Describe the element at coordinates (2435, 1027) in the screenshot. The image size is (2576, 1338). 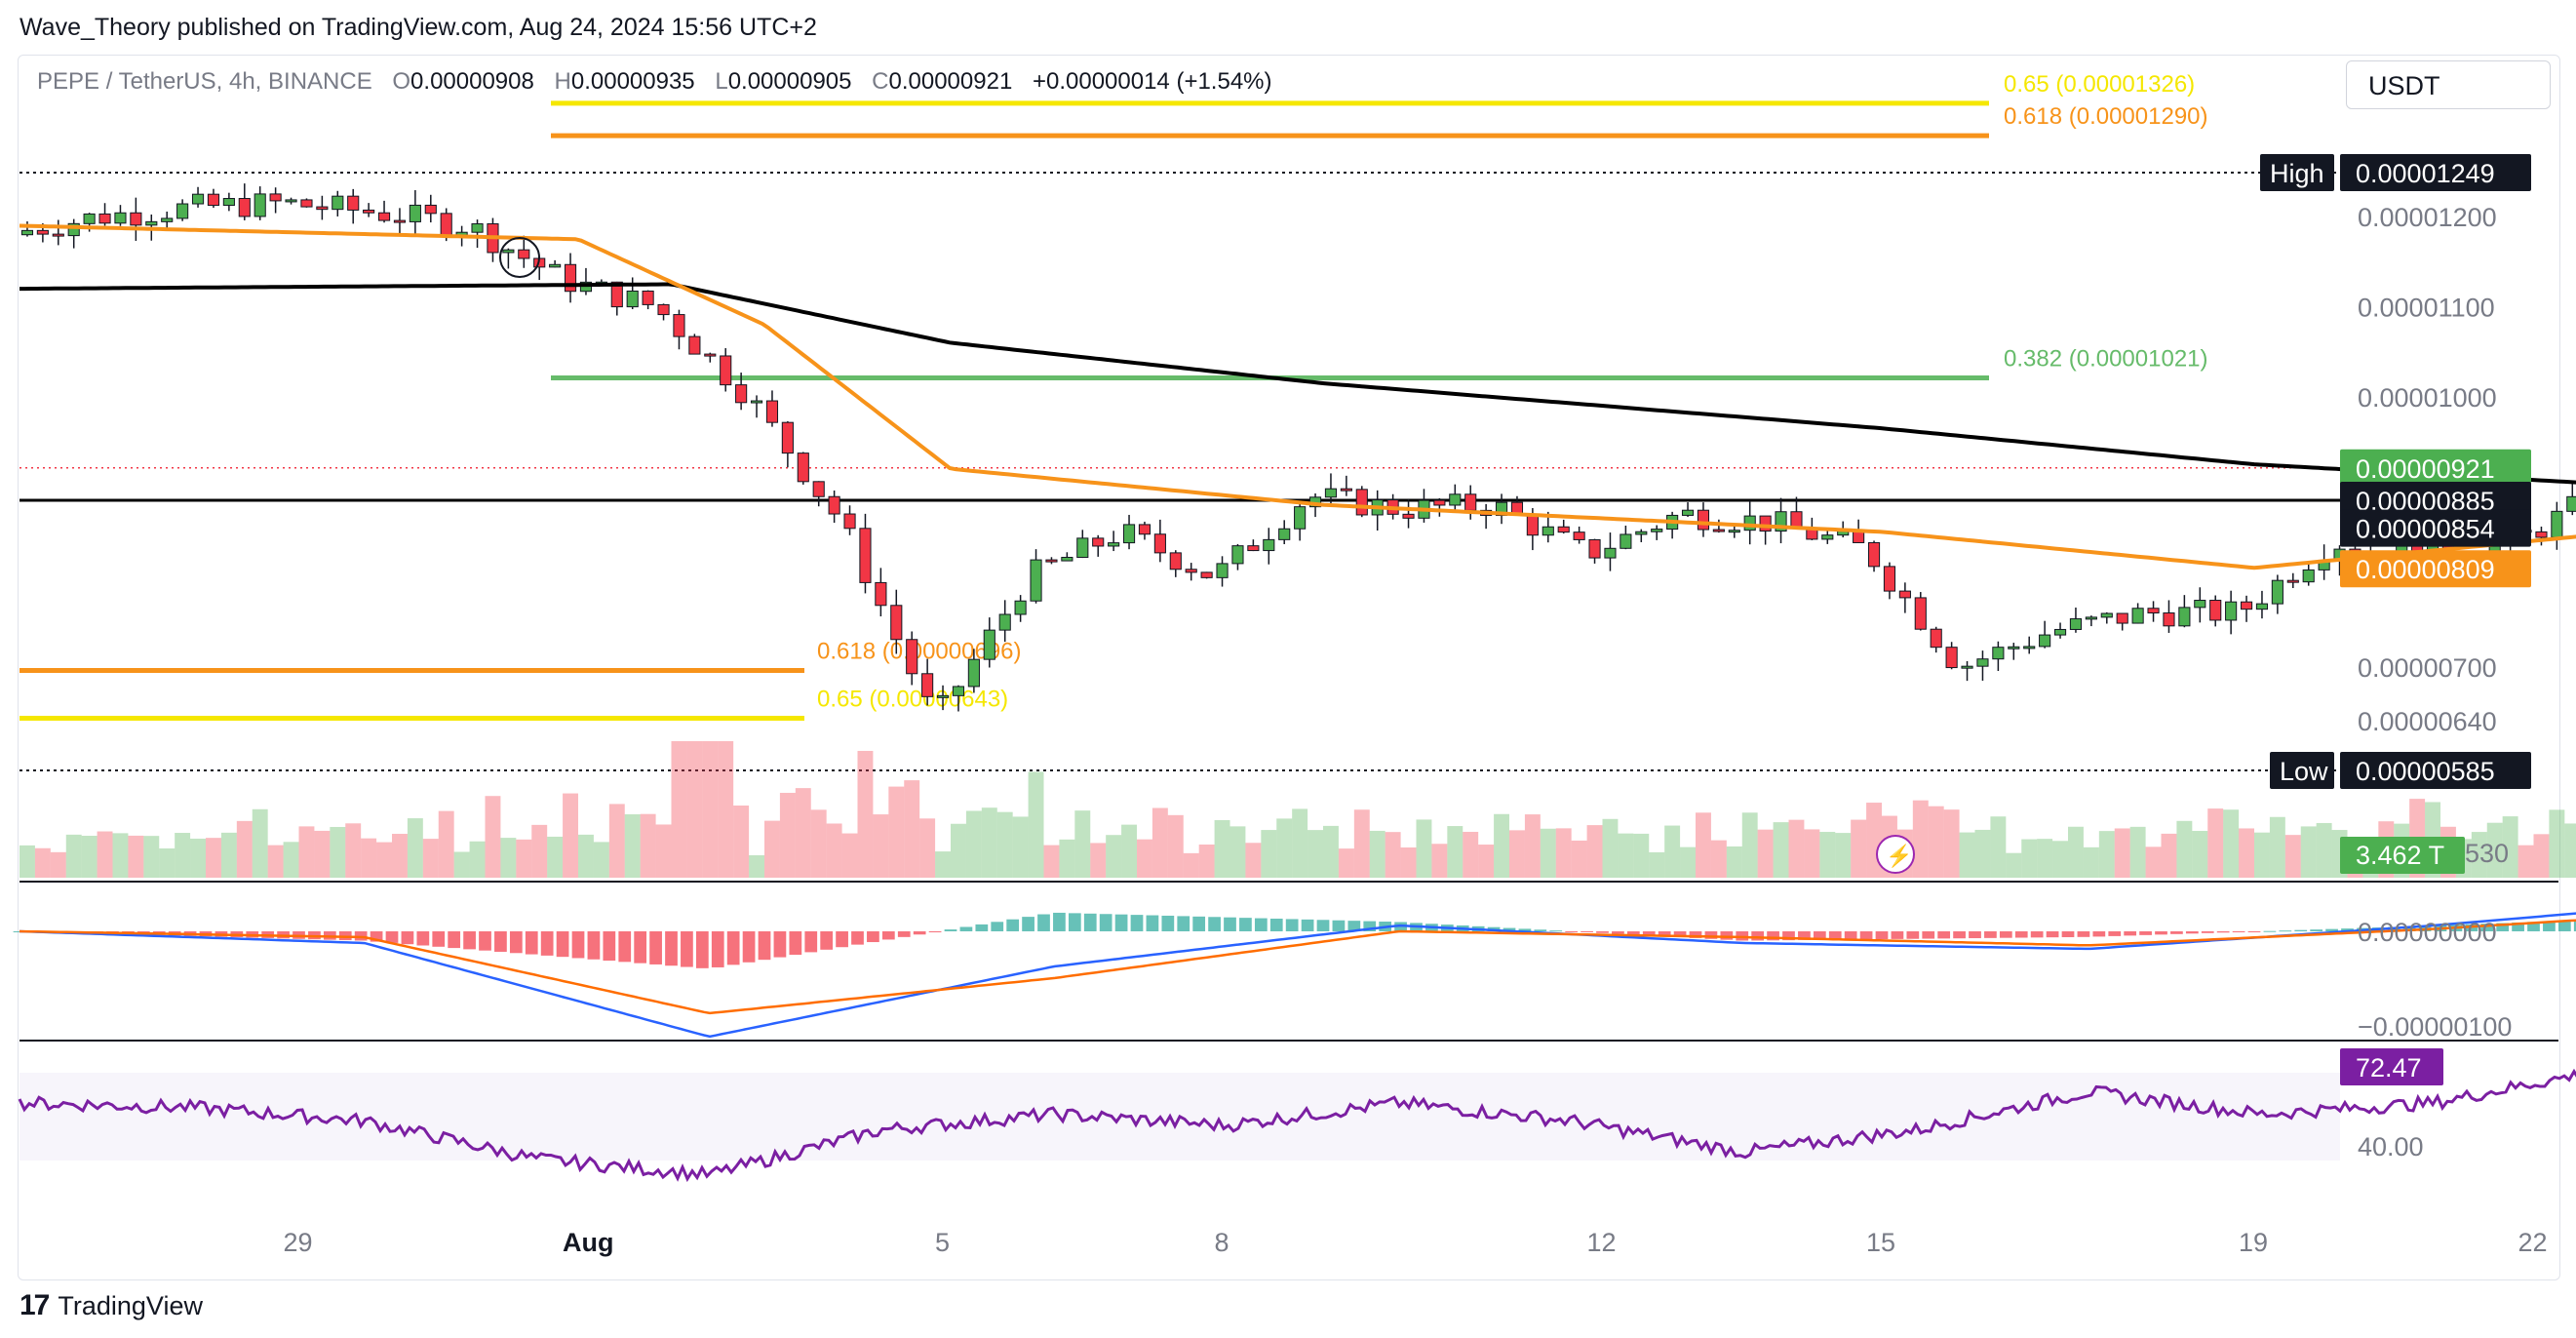
I see `macd-axis-tick-label: −0.00000100` at that location.